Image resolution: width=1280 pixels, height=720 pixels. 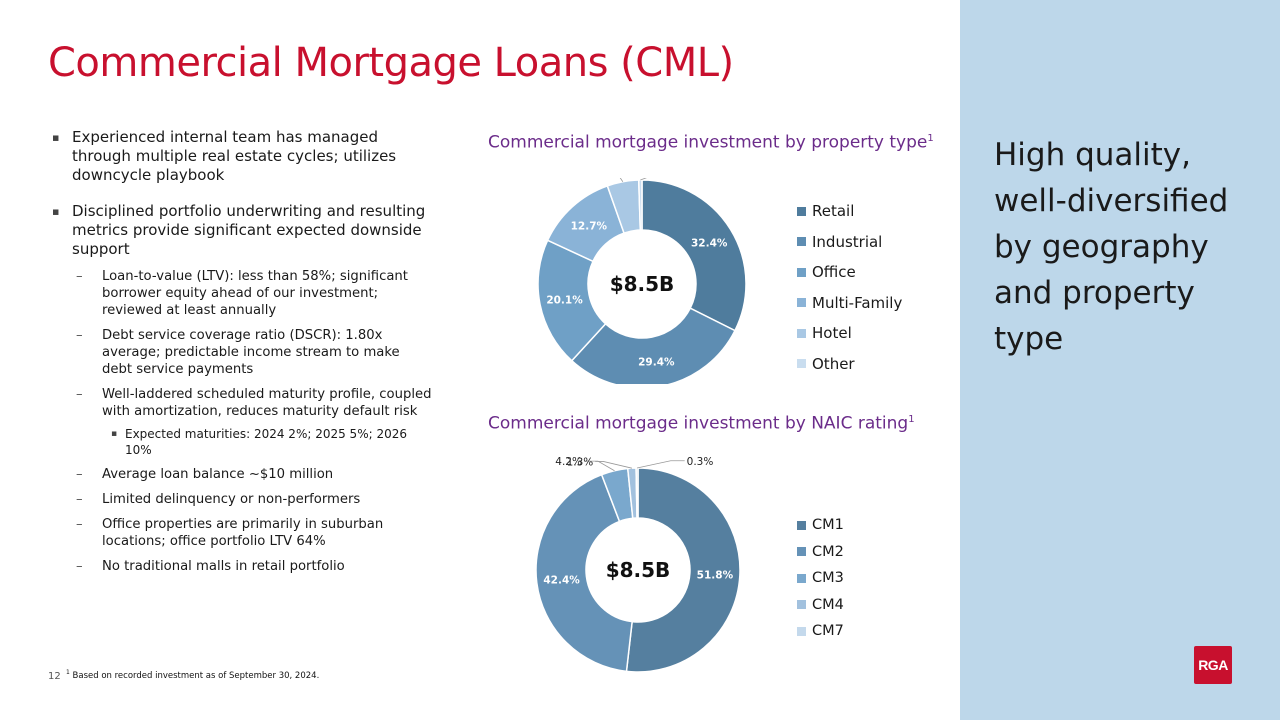 I want to click on legend-item: CM2, so click(x=820, y=552).